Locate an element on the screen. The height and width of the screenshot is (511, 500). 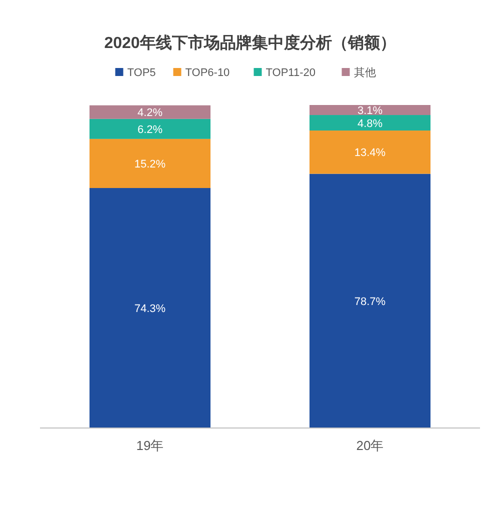
legend-label: TOP6-10 is located at coordinates (207, 73).